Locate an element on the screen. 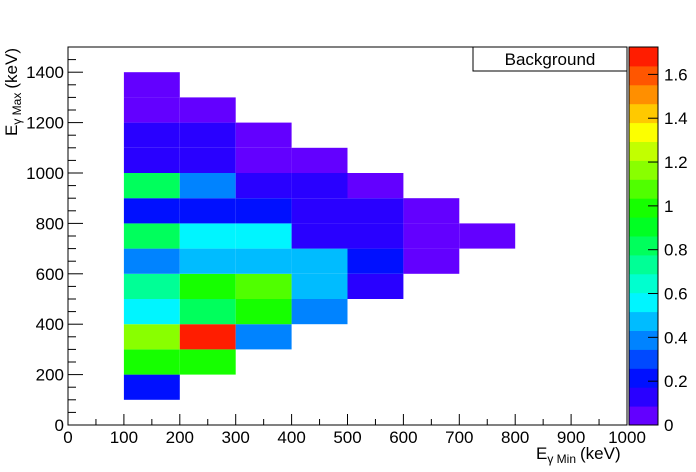 The height and width of the screenshot is (472, 696). legend-box is located at coordinates (550, 59).